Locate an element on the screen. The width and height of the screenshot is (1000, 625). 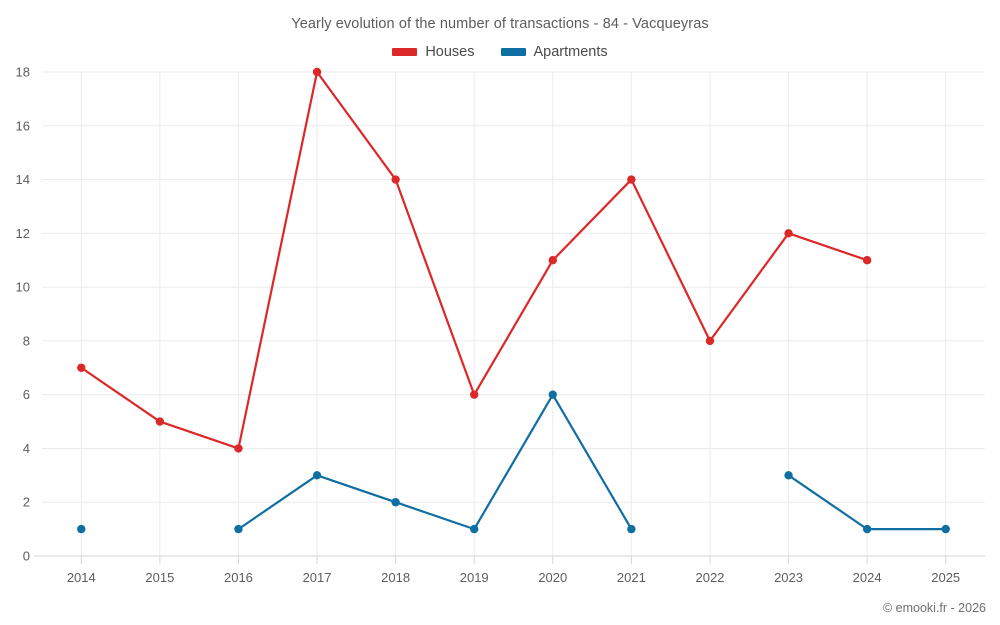
x-axis-tick-label: 2016 is located at coordinates (238, 577).